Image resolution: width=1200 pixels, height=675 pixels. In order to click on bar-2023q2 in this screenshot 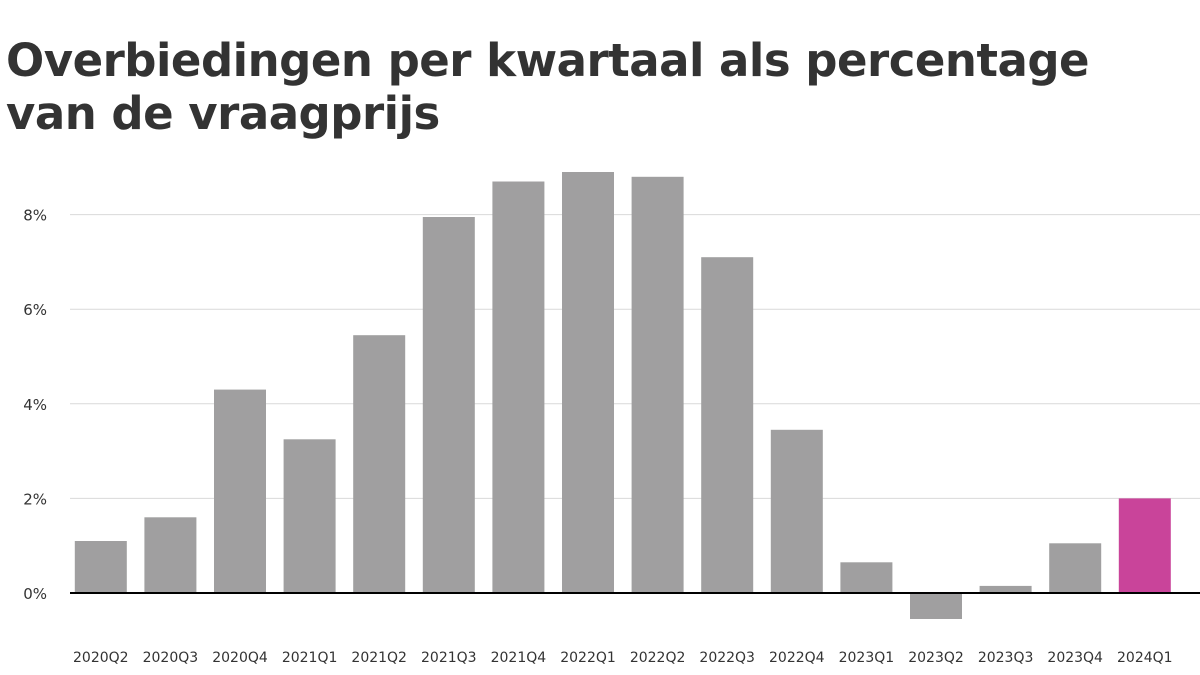, I will do `click(936, 606)`.